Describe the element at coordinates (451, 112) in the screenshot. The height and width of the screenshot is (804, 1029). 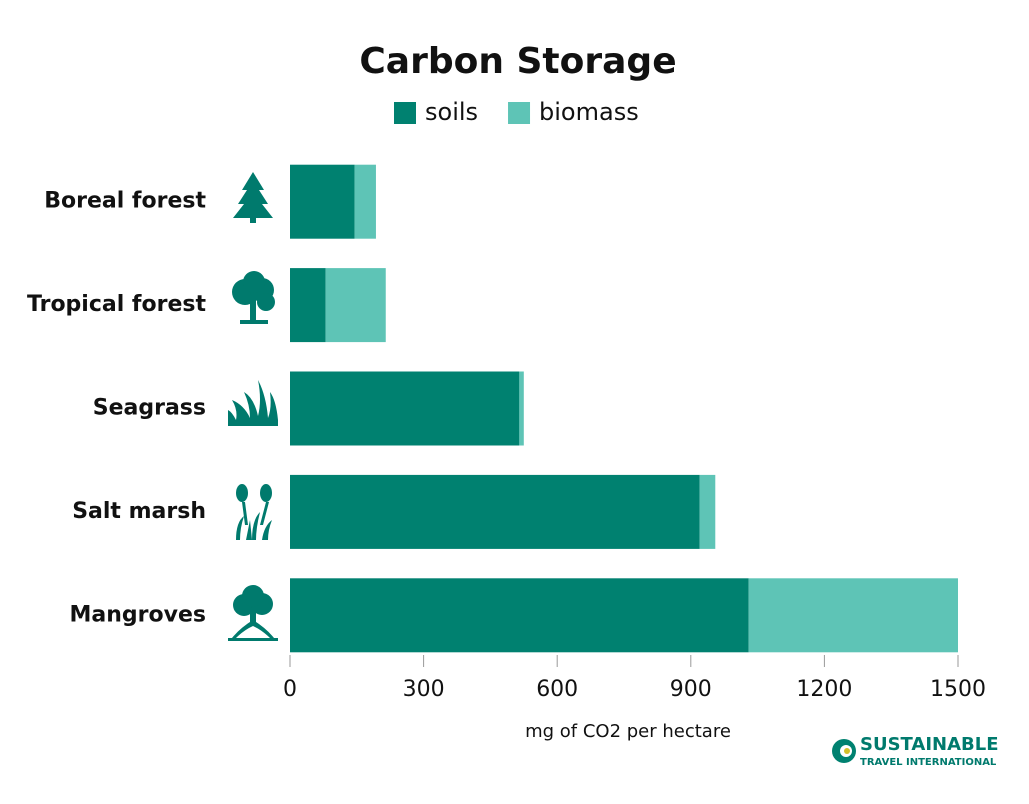
I see `legend-label: soils` at that location.